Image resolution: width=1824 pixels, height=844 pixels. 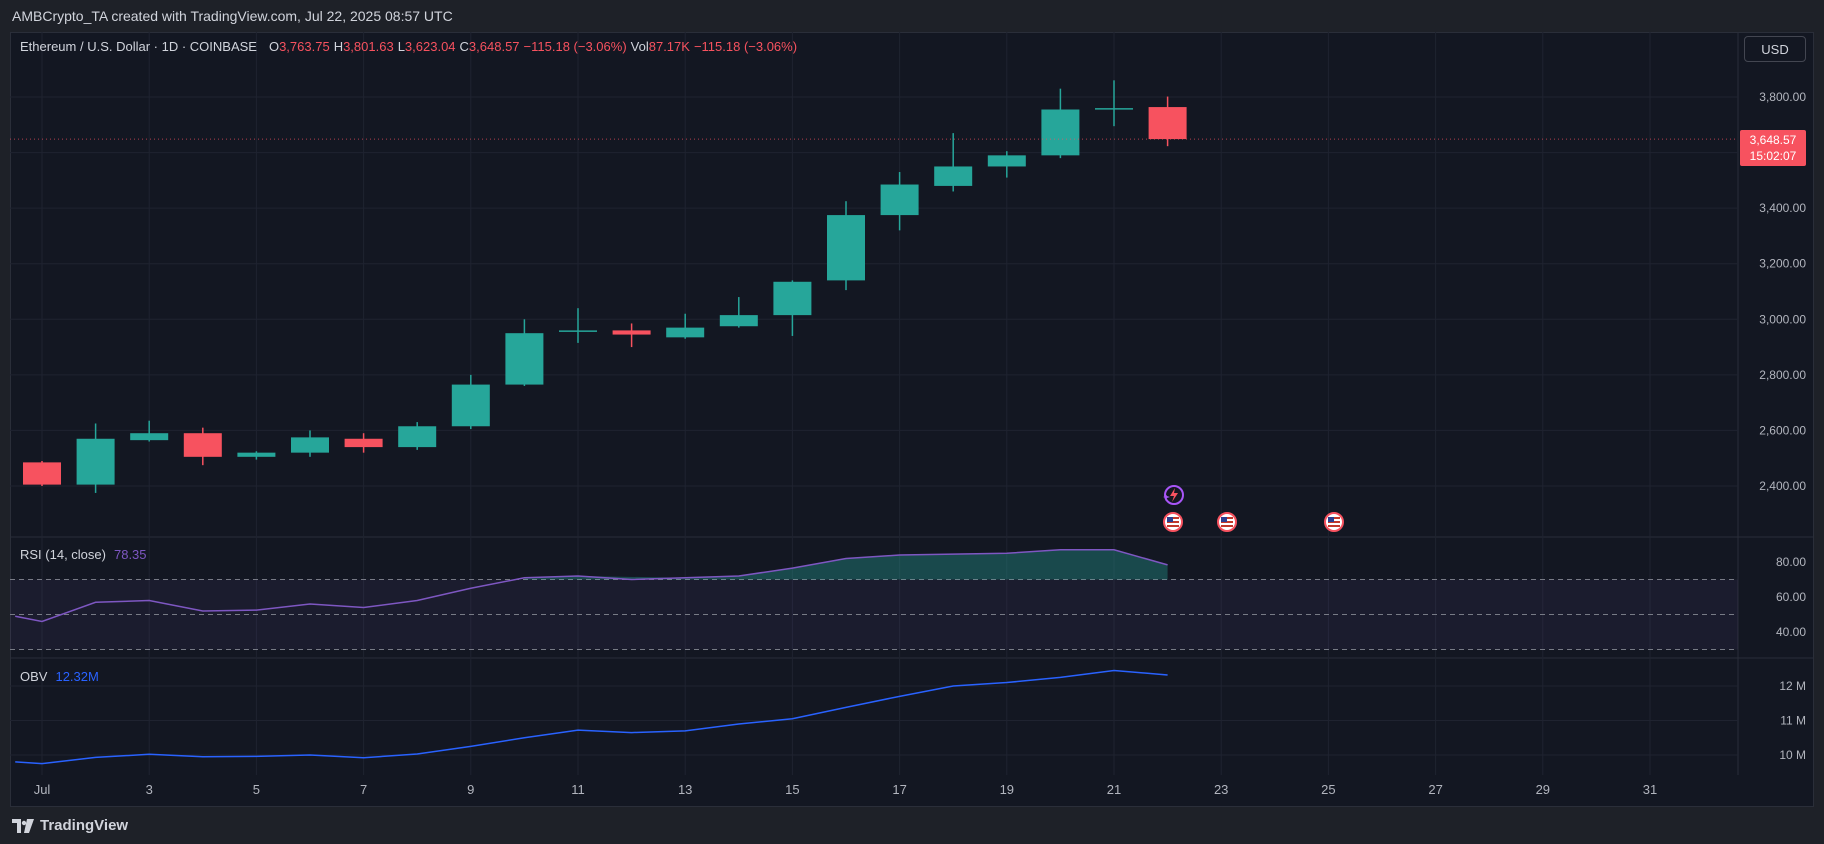 What do you see at coordinates (1782, 97) in the screenshot?
I see `y-tick-label: 3,800.00` at bounding box center [1782, 97].